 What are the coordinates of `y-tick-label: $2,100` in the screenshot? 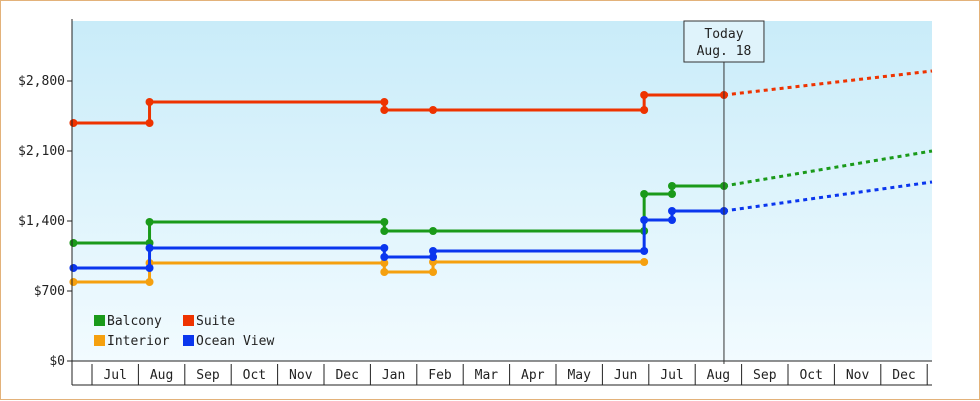 It's located at (41, 151).